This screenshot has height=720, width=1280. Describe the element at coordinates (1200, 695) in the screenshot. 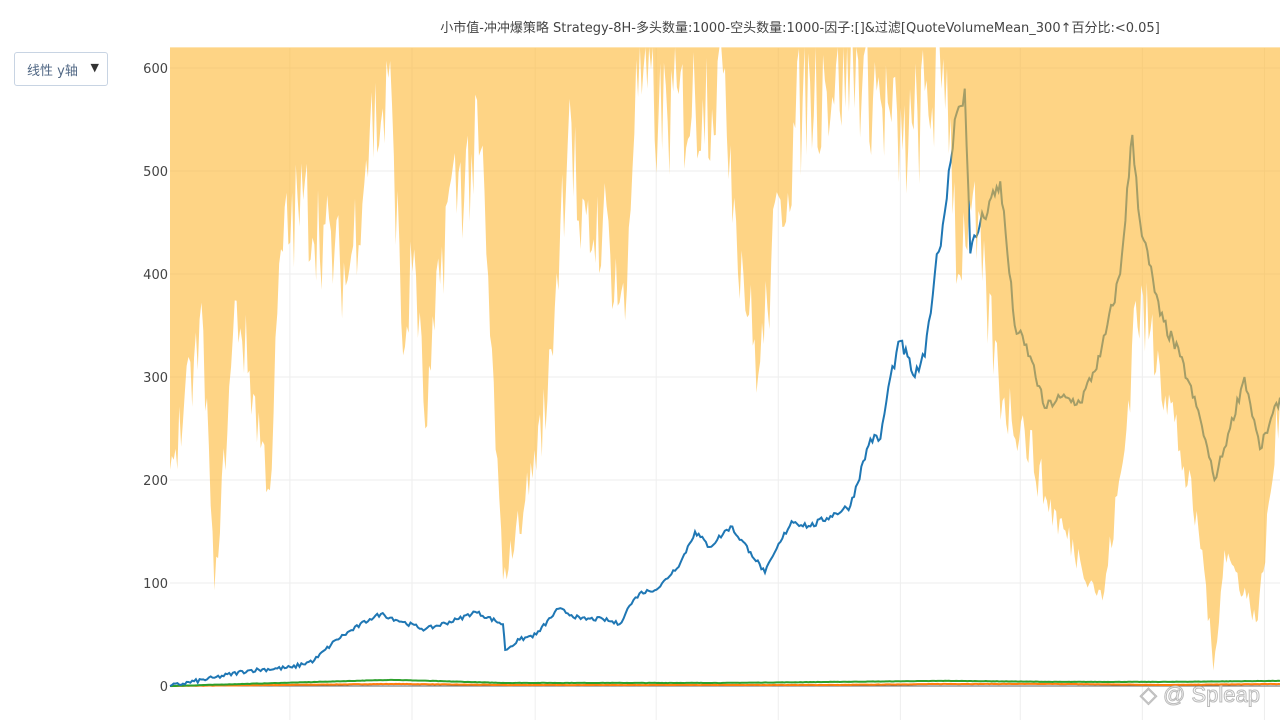

I see `watermark-logo: ◇ @ Spleap` at that location.